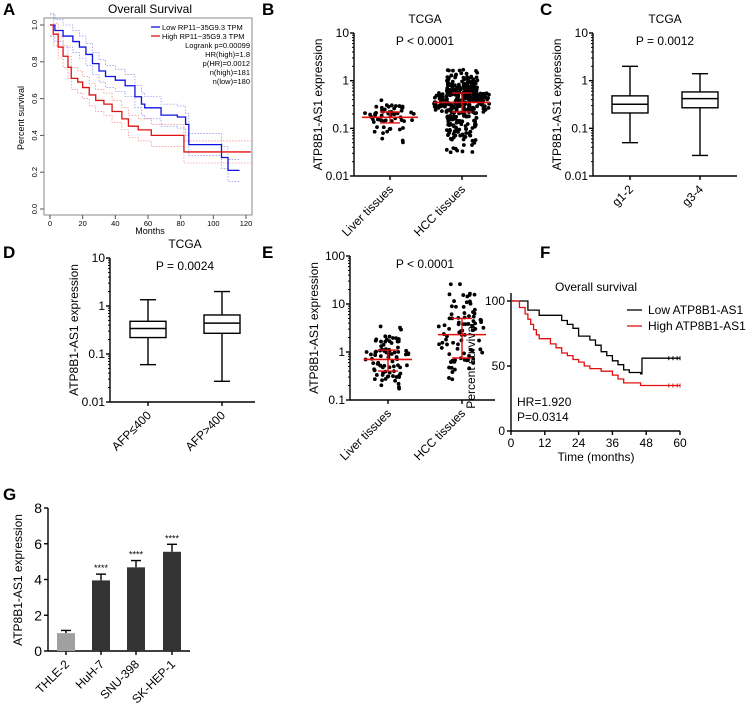 Image resolution: width=753 pixels, height=706 pixels. What do you see at coordinates (38, 615) in the screenshot?
I see `y-tick-label-g: 2` at bounding box center [38, 615].